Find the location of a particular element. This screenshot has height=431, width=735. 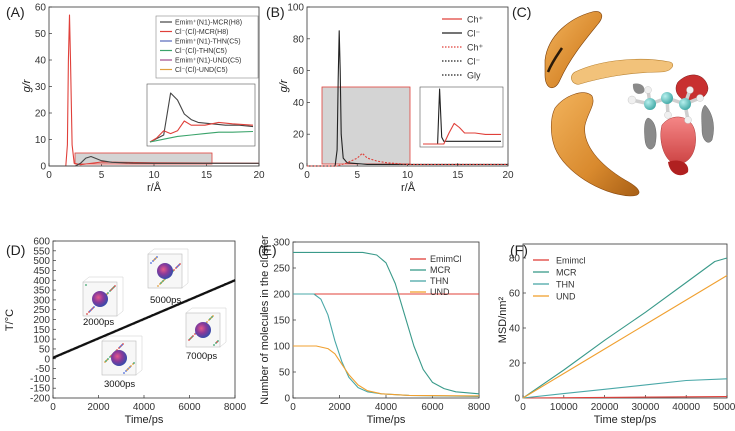

panel-a-legend-box is located at coordinates (207, 47).